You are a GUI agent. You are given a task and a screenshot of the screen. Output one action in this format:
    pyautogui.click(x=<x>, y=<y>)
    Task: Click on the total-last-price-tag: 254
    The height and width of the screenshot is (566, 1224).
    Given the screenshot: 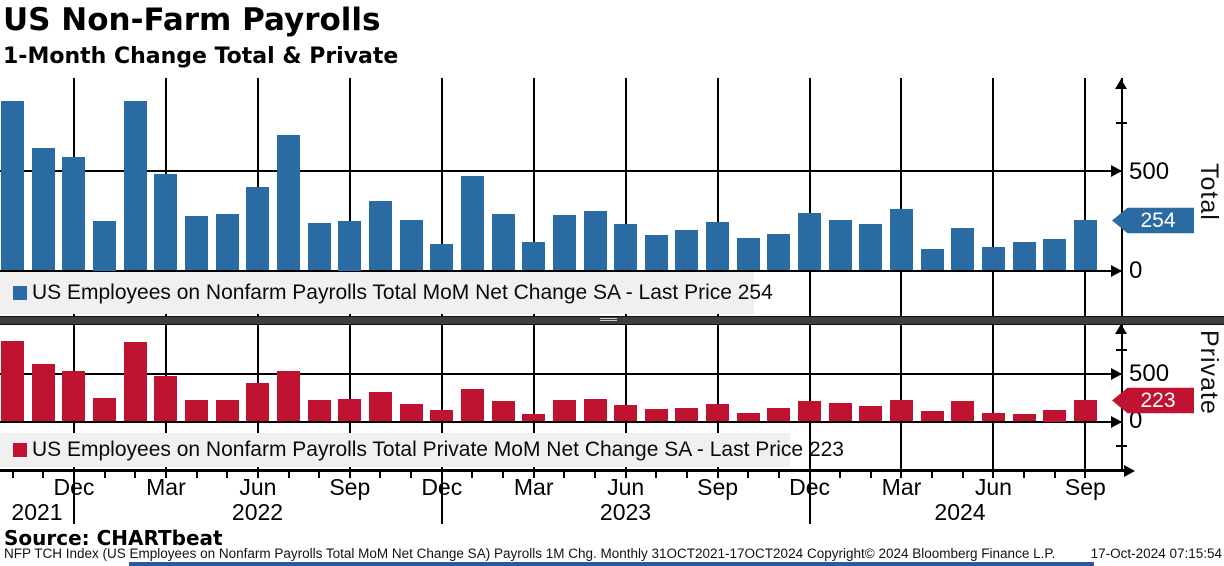 What is the action you would take?
    pyautogui.click(x=1153, y=220)
    